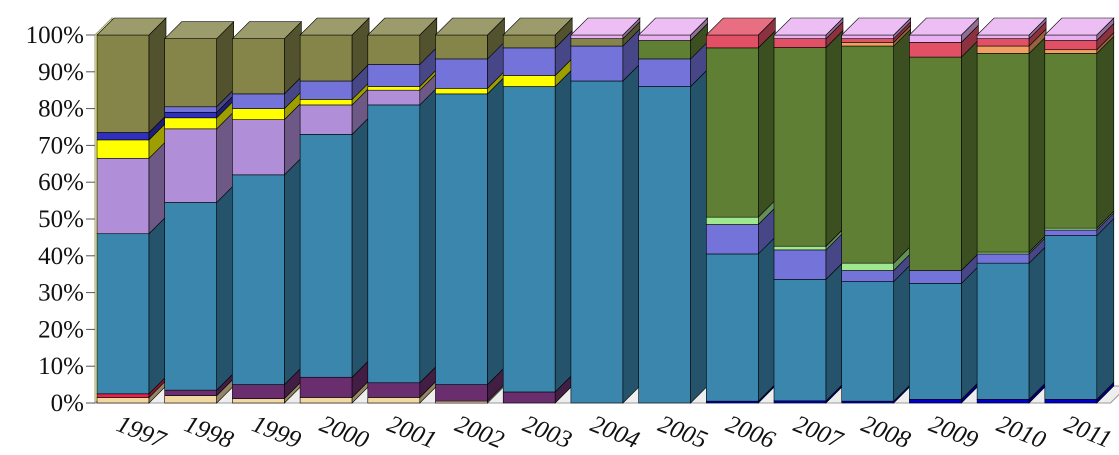  What do you see at coordinates (61, 329) in the screenshot?
I see `y-tick-label: 20%` at bounding box center [61, 329].